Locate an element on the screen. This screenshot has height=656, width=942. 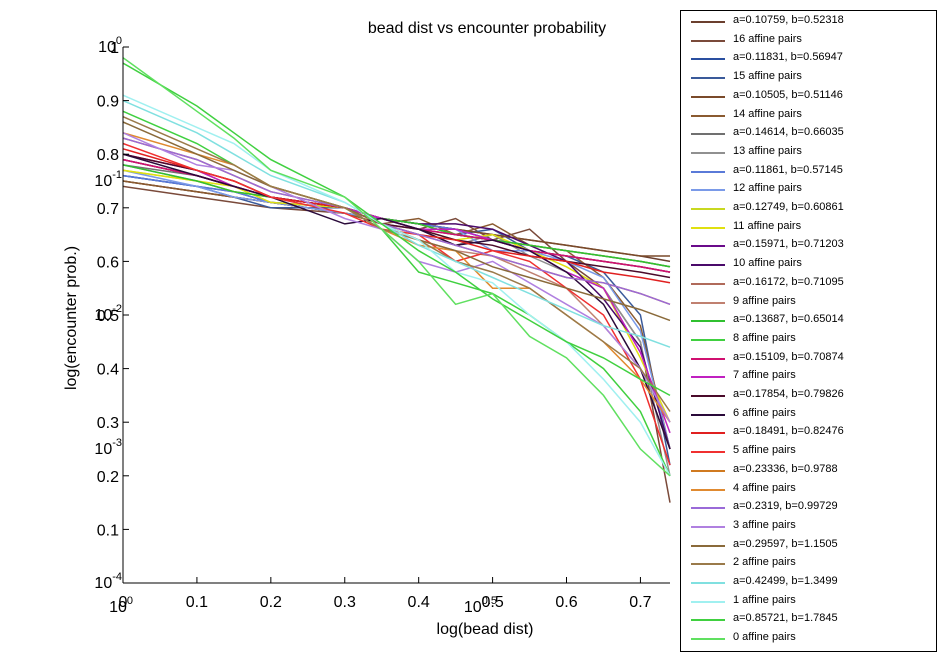
legend-label: 11 affine pairs is located at coordinates (767, 225).